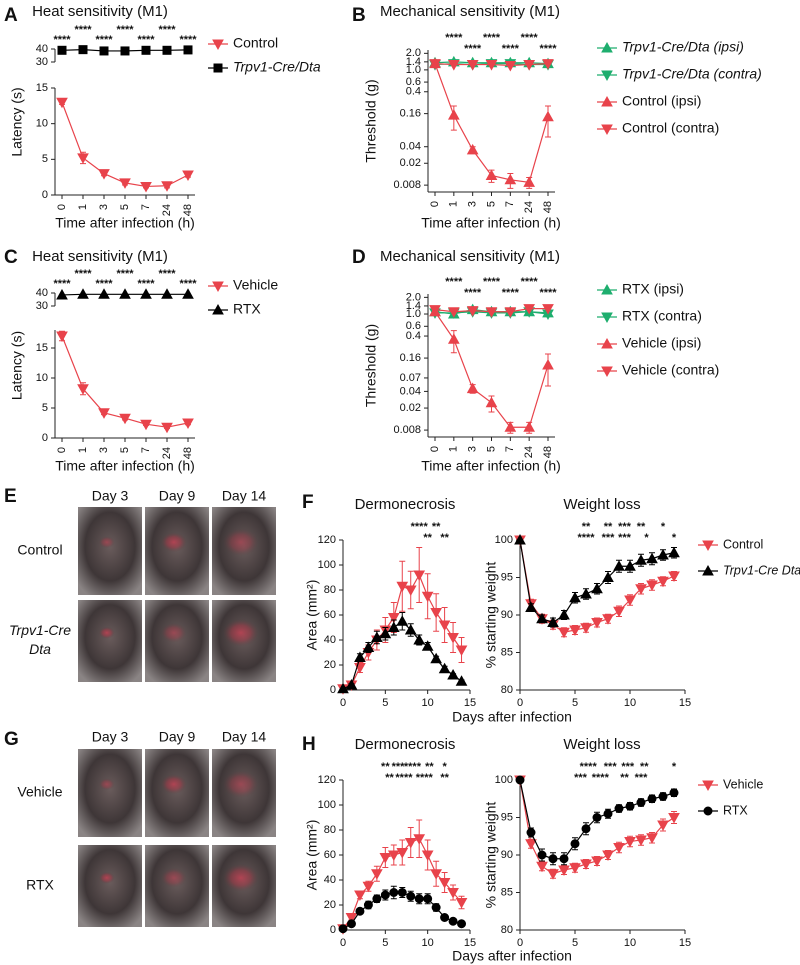 Image resolution: width=800 pixels, height=965 pixels. Describe the element at coordinates (529, 452) in the screenshot. I see `x-tick-label: 24` at that location.